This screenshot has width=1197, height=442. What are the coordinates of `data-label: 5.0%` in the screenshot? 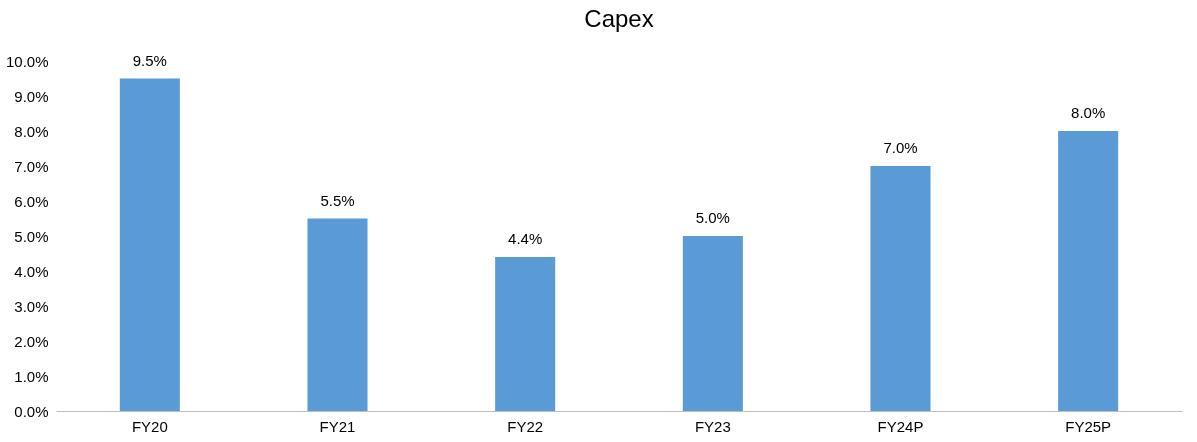 It's located at (712, 217).